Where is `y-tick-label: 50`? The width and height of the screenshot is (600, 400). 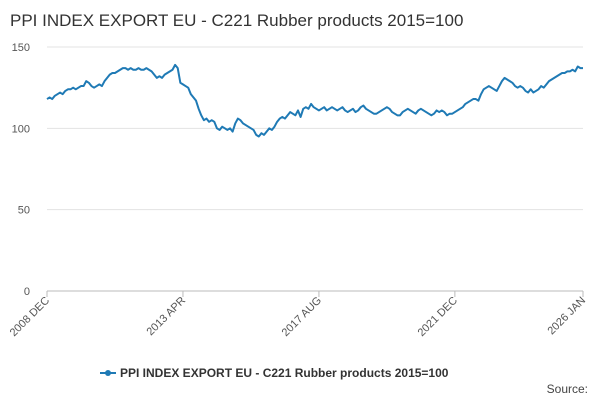 y-tick-label: 50 is located at coordinates (24, 211).